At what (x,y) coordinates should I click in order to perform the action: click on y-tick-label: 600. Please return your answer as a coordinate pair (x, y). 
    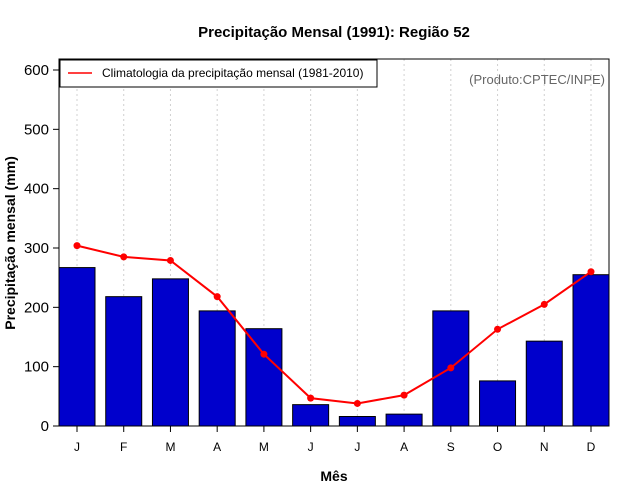
    Looking at the image, I should click on (36, 70).